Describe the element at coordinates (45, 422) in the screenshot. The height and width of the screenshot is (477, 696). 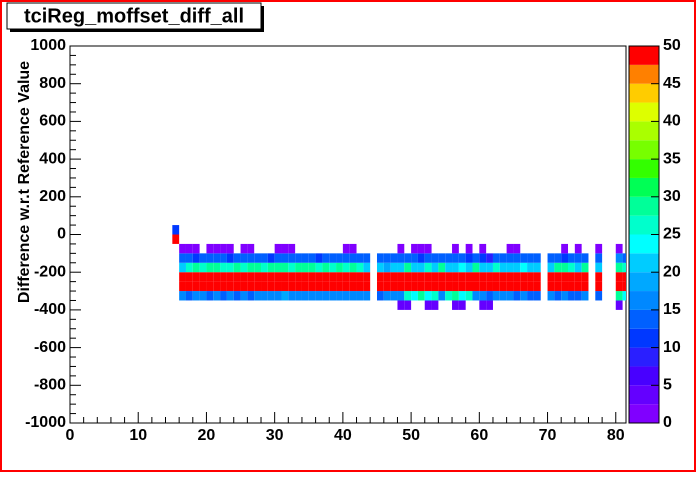
I see `y-tick-label: -1000` at that location.